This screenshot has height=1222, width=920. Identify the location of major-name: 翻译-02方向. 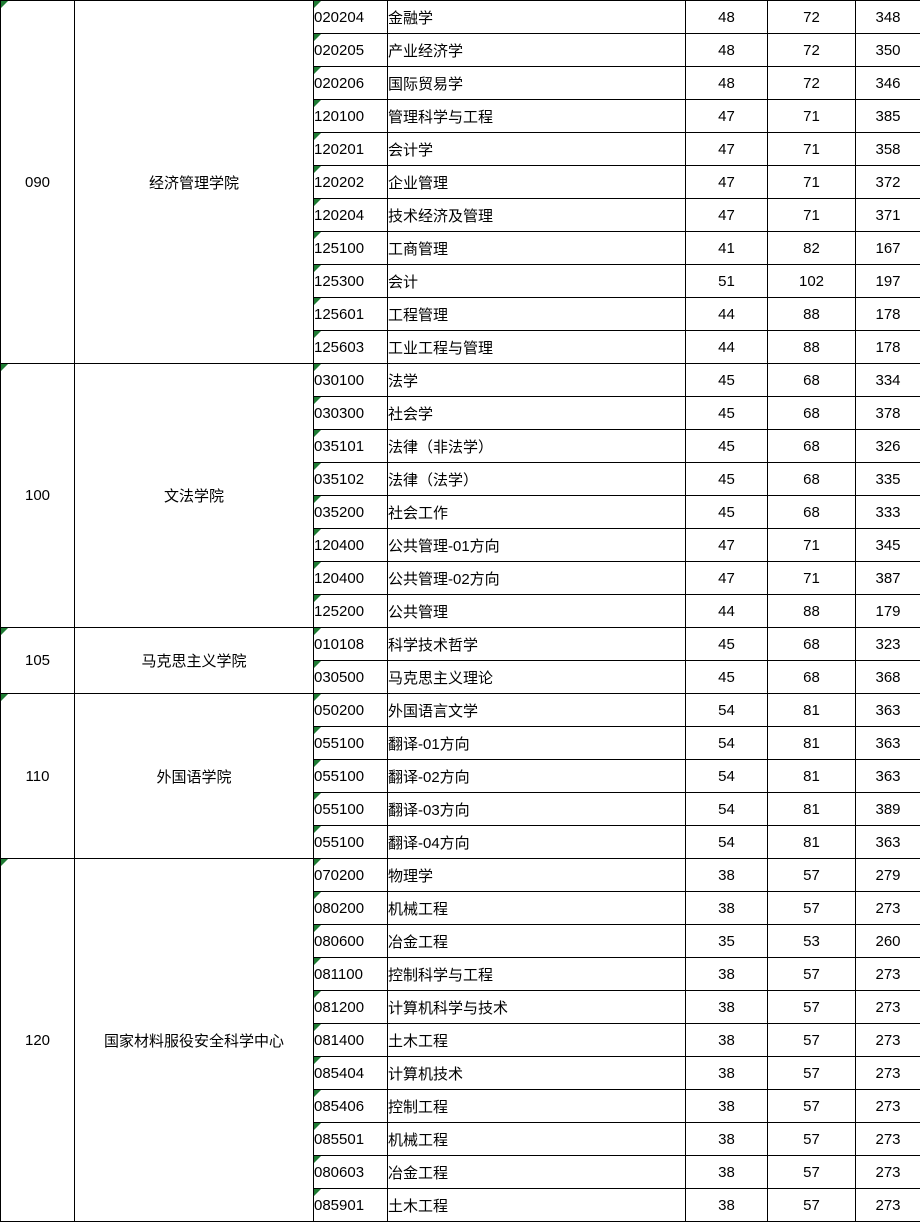
(429, 777).